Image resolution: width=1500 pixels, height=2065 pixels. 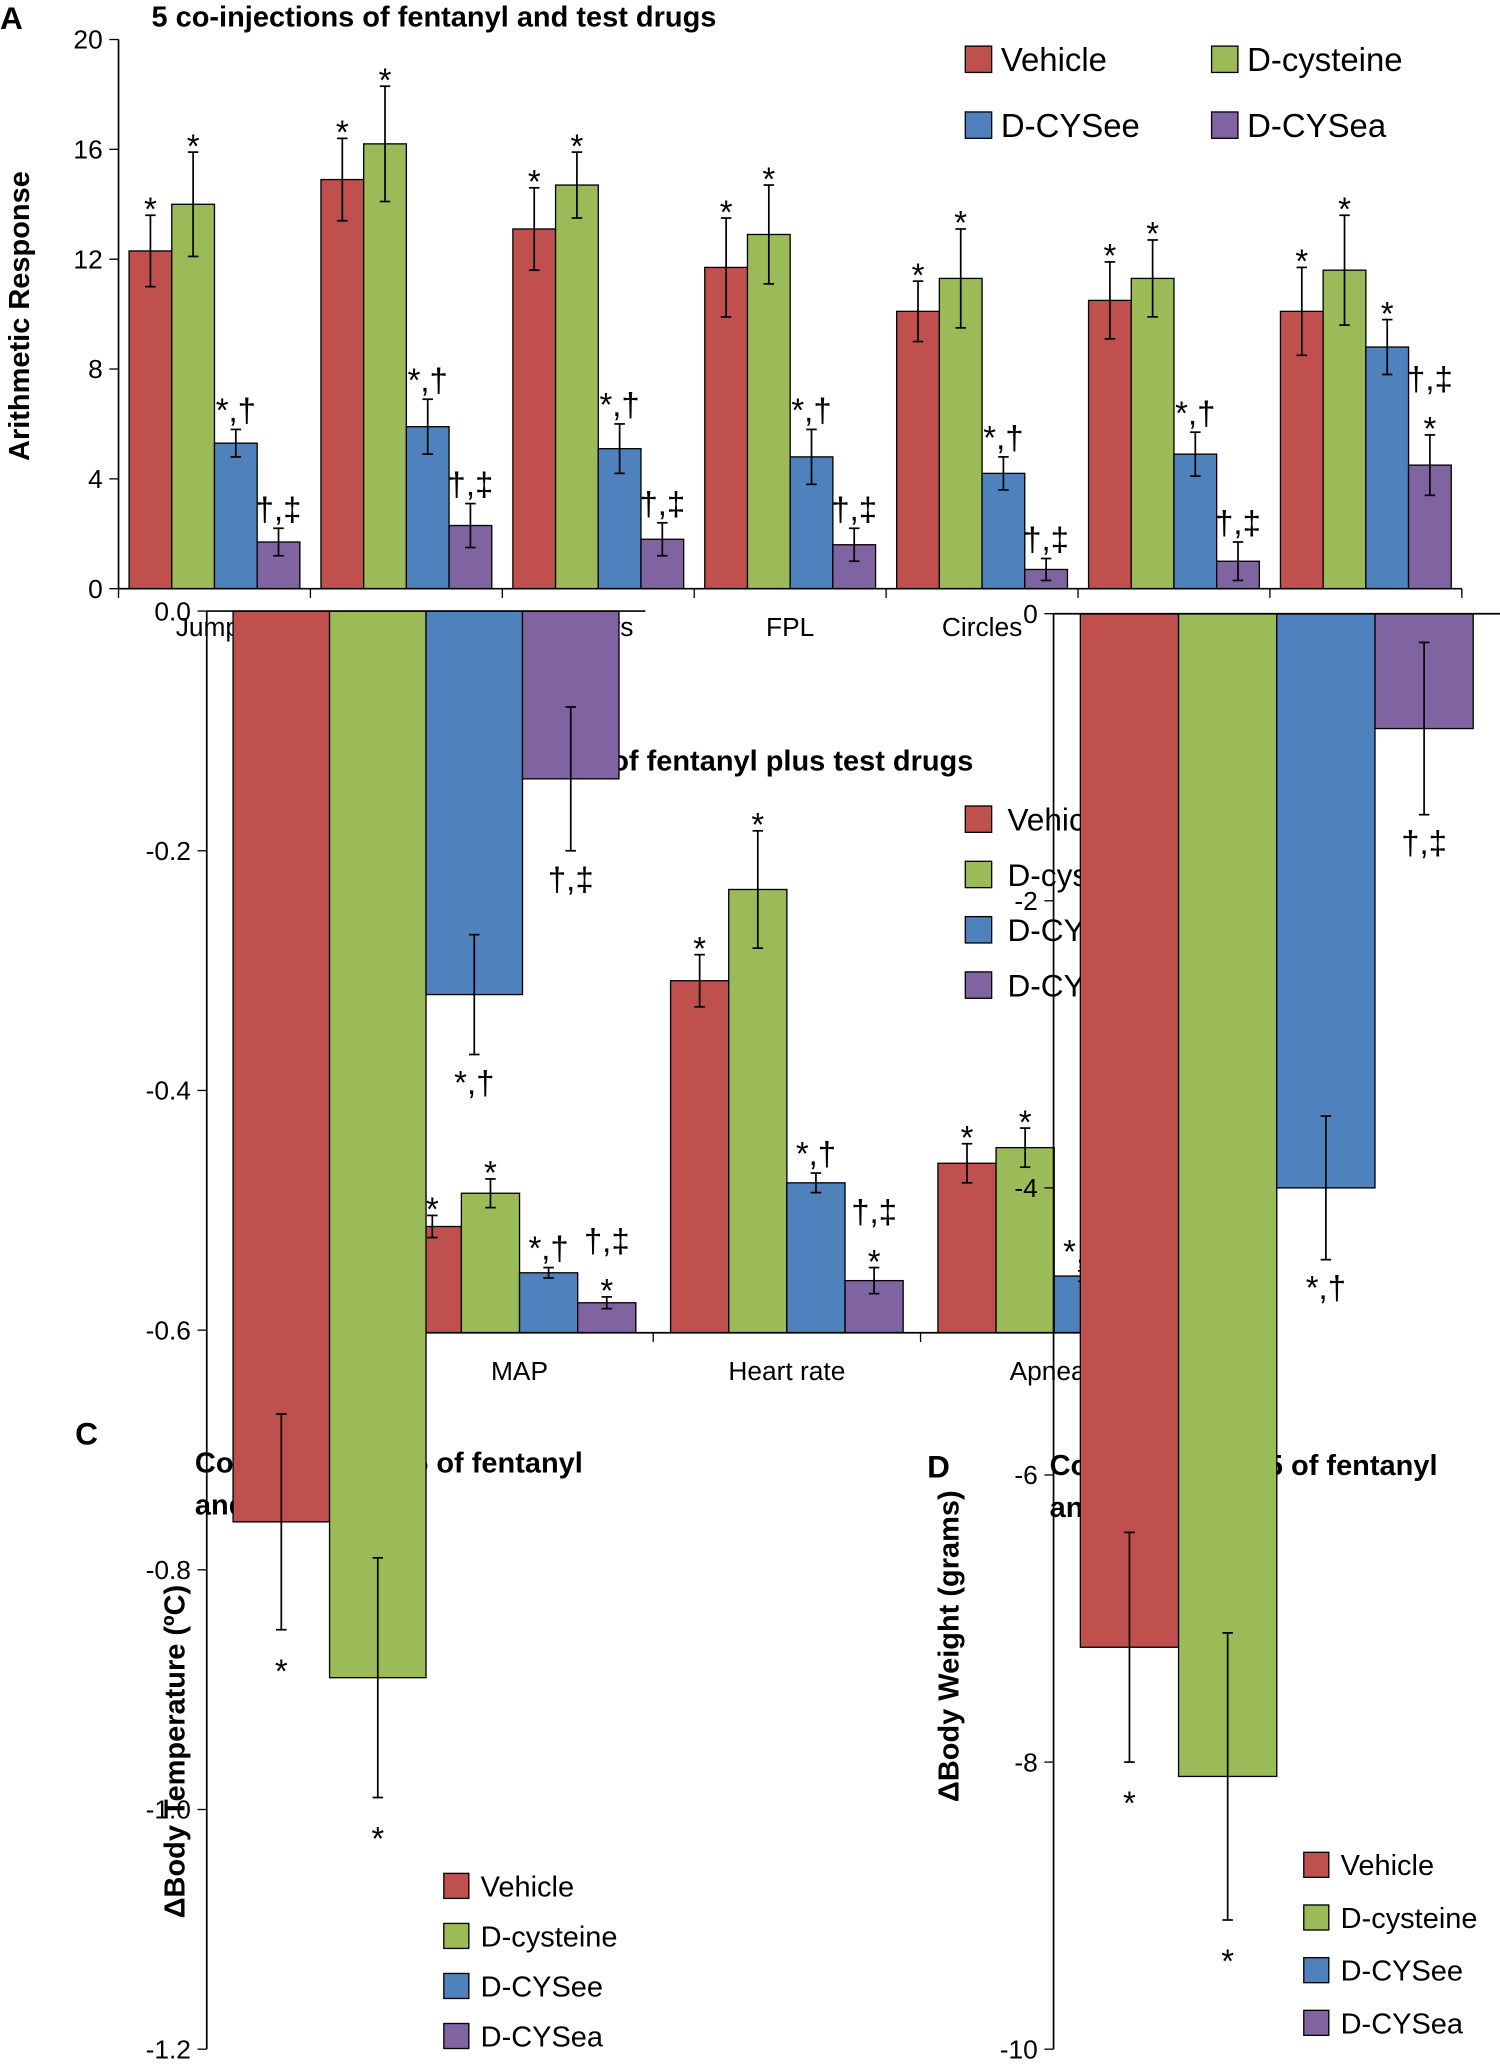 What do you see at coordinates (175, 1751) in the screenshot?
I see `y-axis-label: ΔBody Temperature (ºC)` at bounding box center [175, 1751].